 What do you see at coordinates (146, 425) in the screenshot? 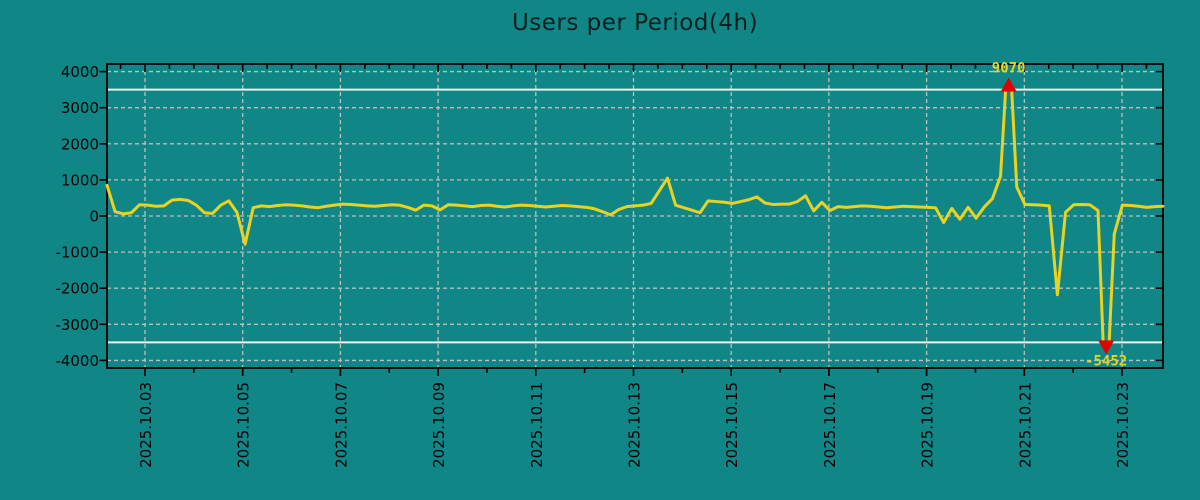
I see `x-tick-label: 2025.10.03` at bounding box center [146, 425].